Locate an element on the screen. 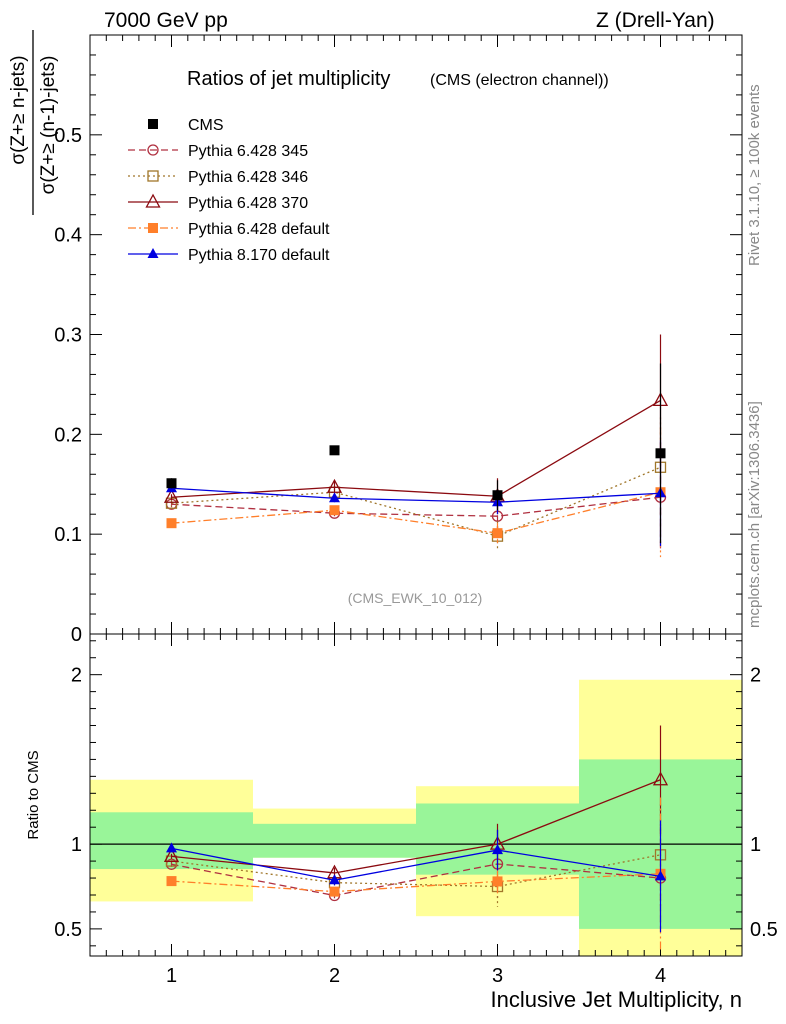  main-ylabel: σ(Z+≥ n-jets) σ(Z+≥ (n-1)-jets) is located at coordinates (33, 122).